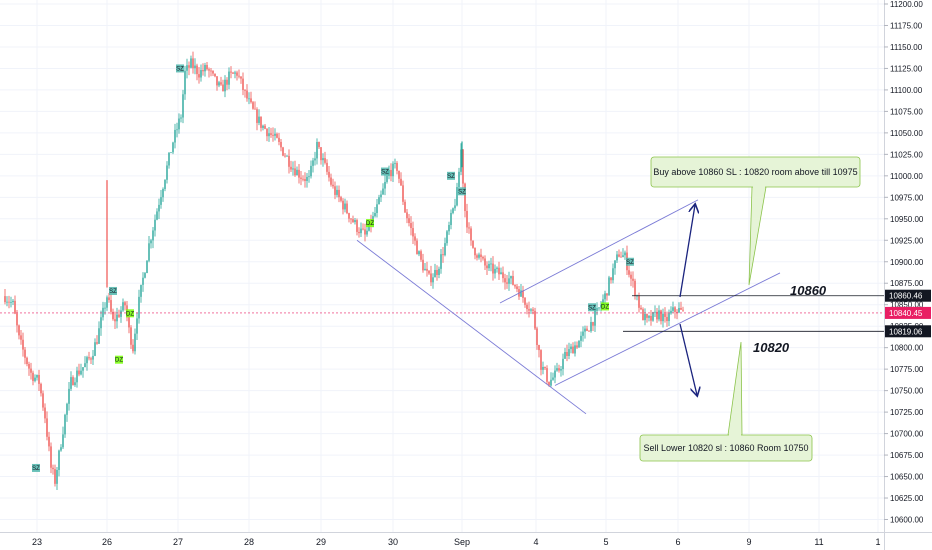 Image resolution: width=932 pixels, height=550 pixels. Describe the element at coordinates (535, 542) in the screenshot. I see `x-tick-label: 4` at that location.